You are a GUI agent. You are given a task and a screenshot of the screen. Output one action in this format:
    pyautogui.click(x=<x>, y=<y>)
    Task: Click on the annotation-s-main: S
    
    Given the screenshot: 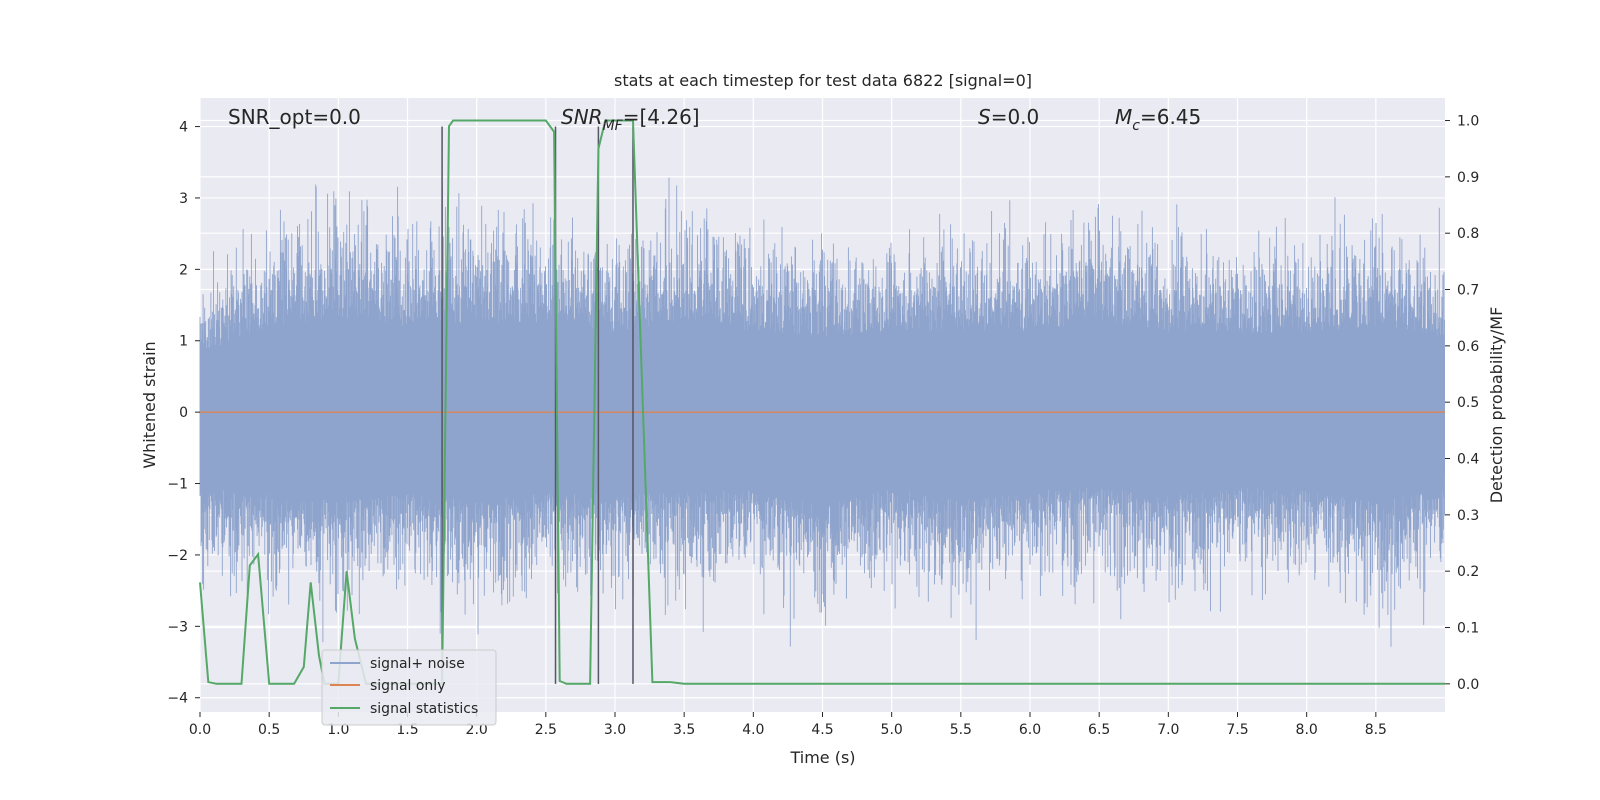 What is the action you would take?
    pyautogui.click(x=984, y=117)
    